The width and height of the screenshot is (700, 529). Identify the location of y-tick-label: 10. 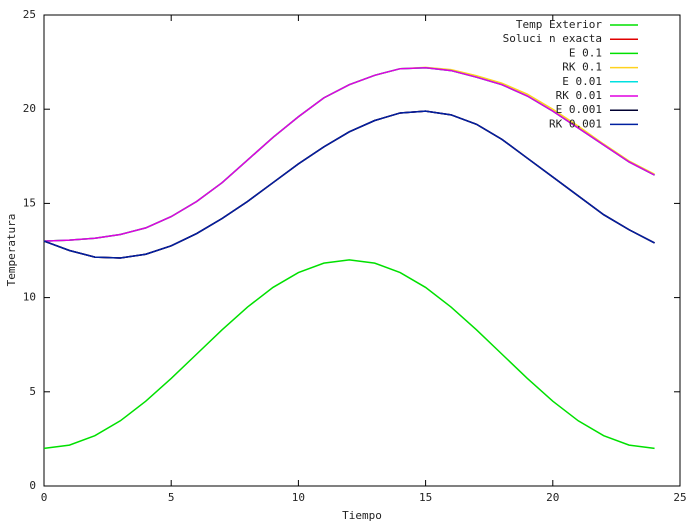
(29, 297).